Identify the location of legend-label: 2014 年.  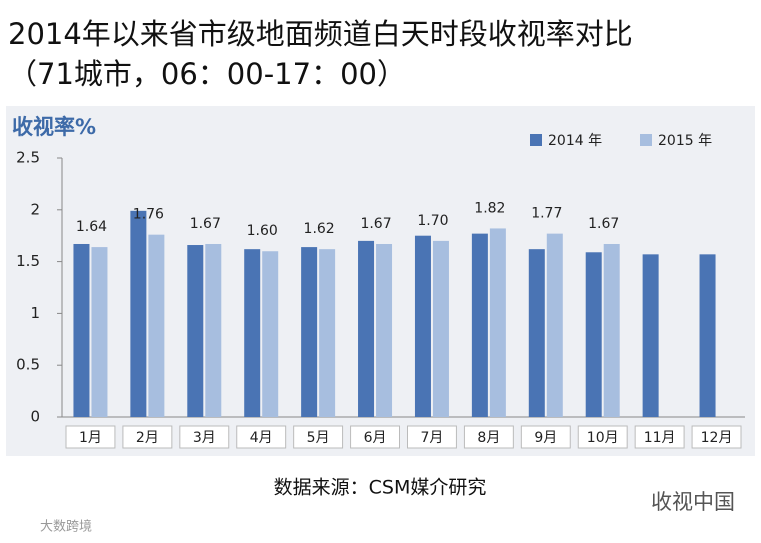
(575, 141).